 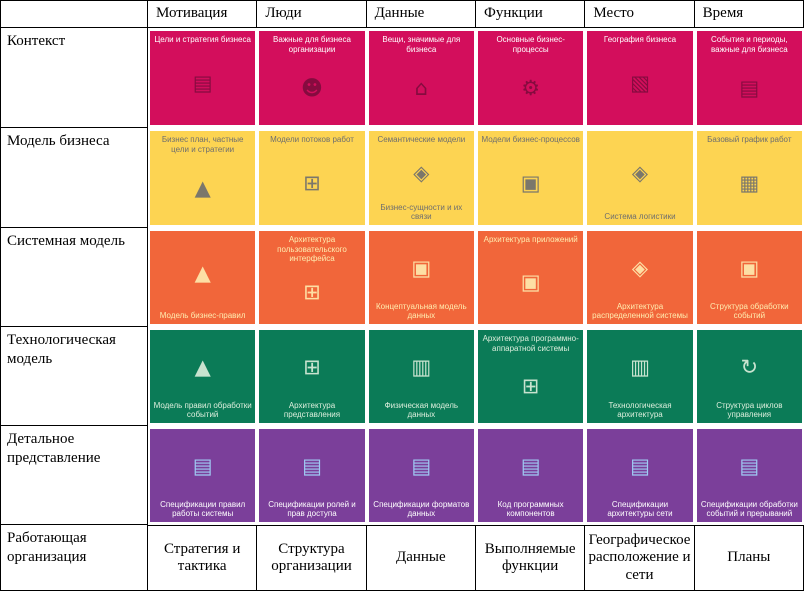 I want to click on matrix-cell: Спецификации форматов данных, so click(x=421, y=475).